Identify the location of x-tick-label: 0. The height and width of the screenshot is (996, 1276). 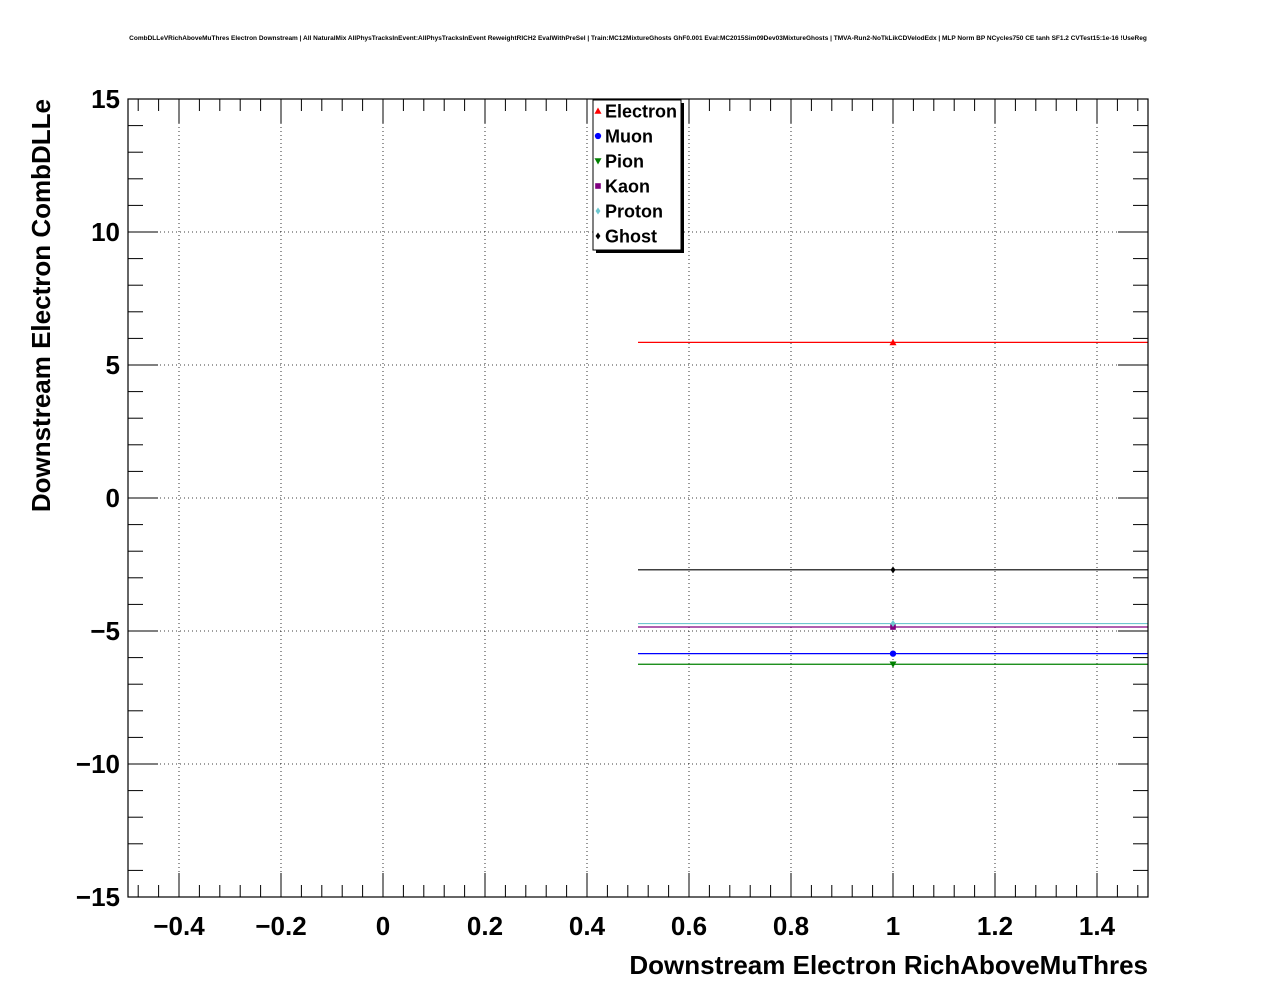
(383, 926).